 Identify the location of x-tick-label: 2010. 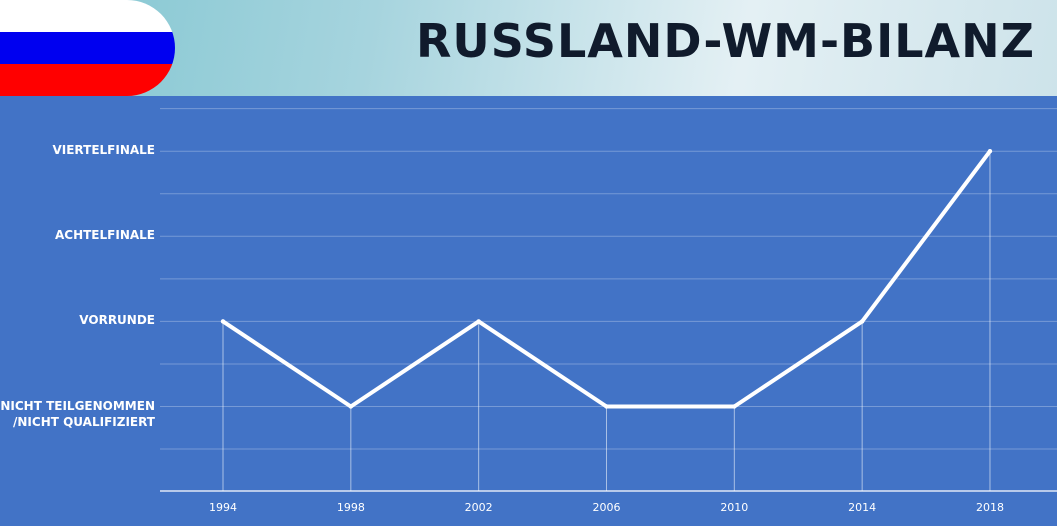
(734, 507).